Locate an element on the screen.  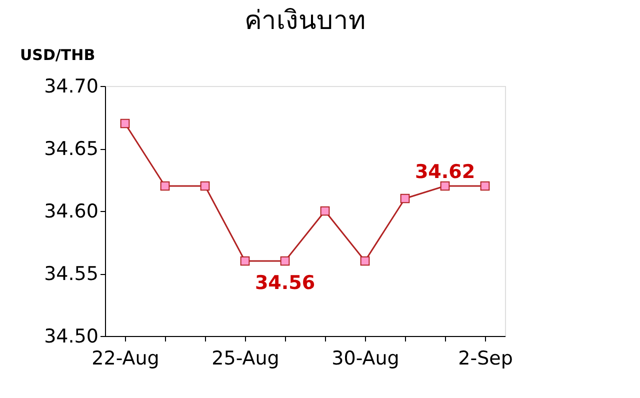
y-tick-label: 34.50 is located at coordinates (71, 337).